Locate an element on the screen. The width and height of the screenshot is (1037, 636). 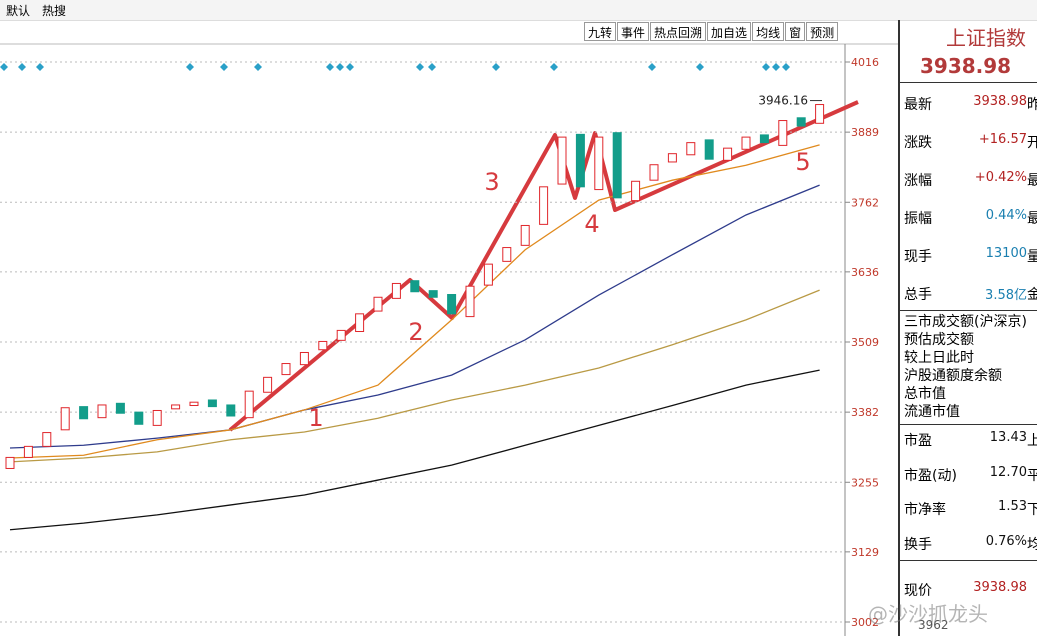
quote-row: 市盈 13.43 上 is located at coordinates (970, 440).